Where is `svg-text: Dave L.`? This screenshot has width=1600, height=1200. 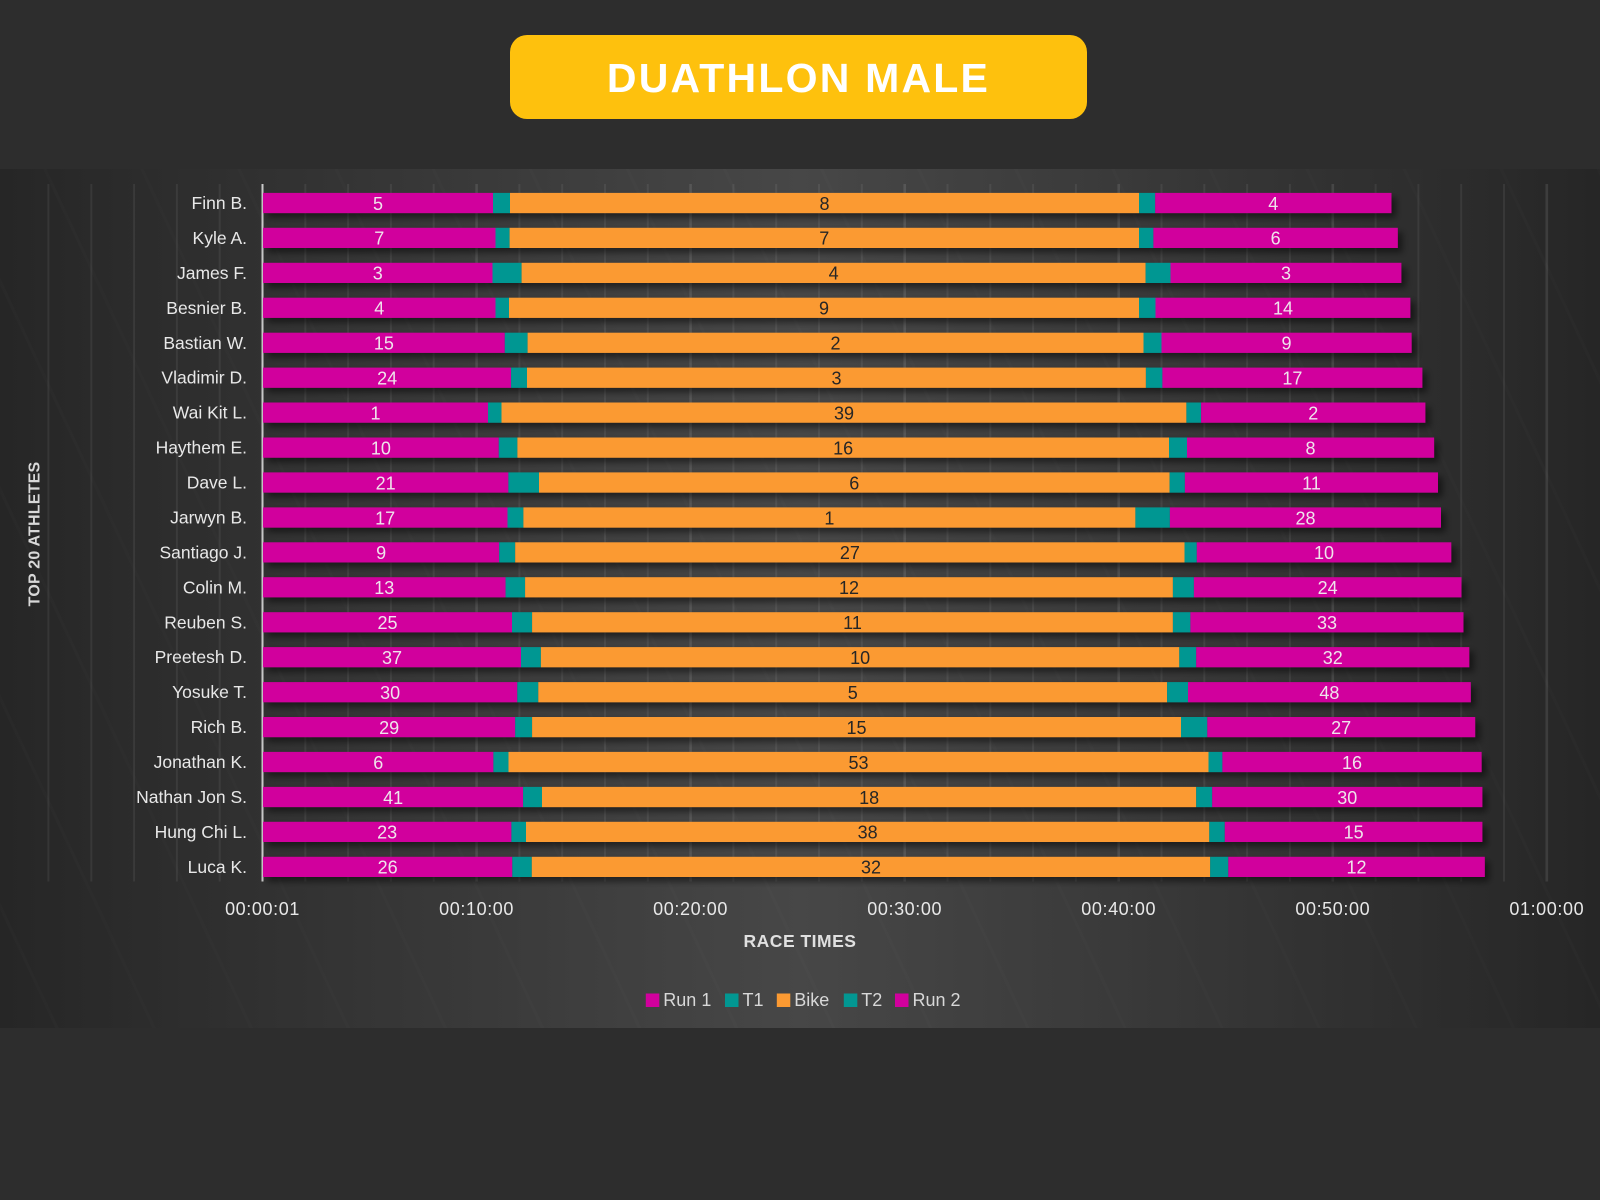
svg-text: Dave L. is located at coordinates (217, 483).